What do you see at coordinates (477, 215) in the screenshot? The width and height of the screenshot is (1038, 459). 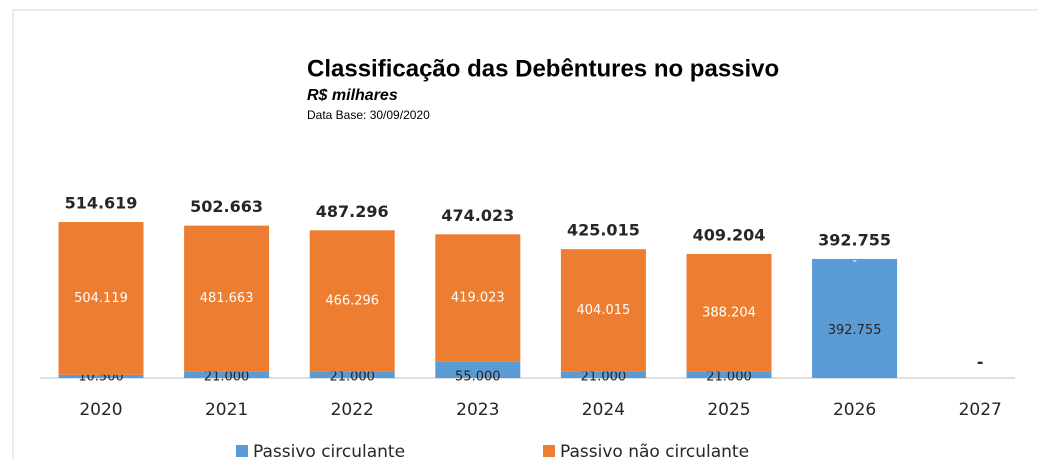 I see `total-label: 474.023` at bounding box center [477, 215].